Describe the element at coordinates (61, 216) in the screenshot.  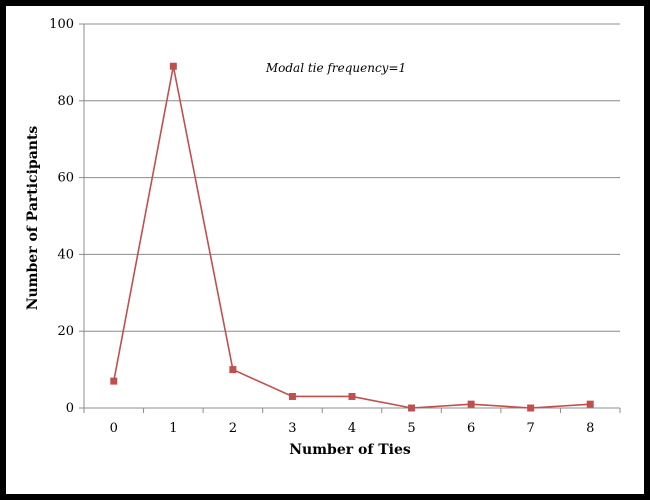
I see `y-tick-labels: 0 20 40 60 80 100` at that location.